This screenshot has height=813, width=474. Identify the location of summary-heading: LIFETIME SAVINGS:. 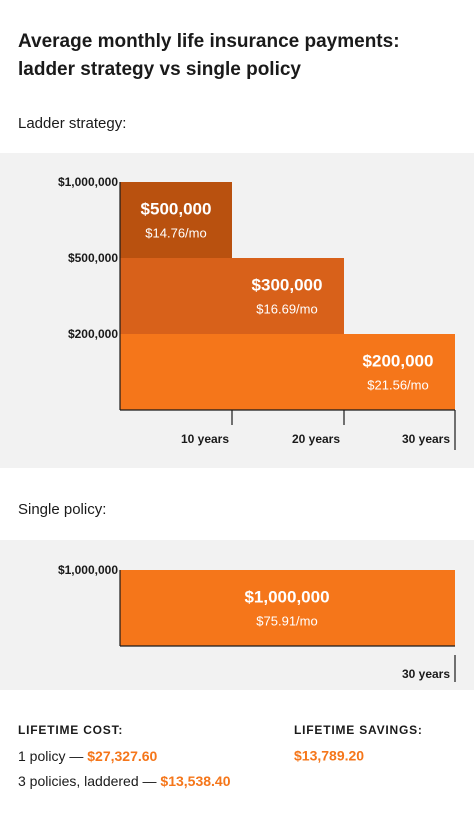
(358, 730).